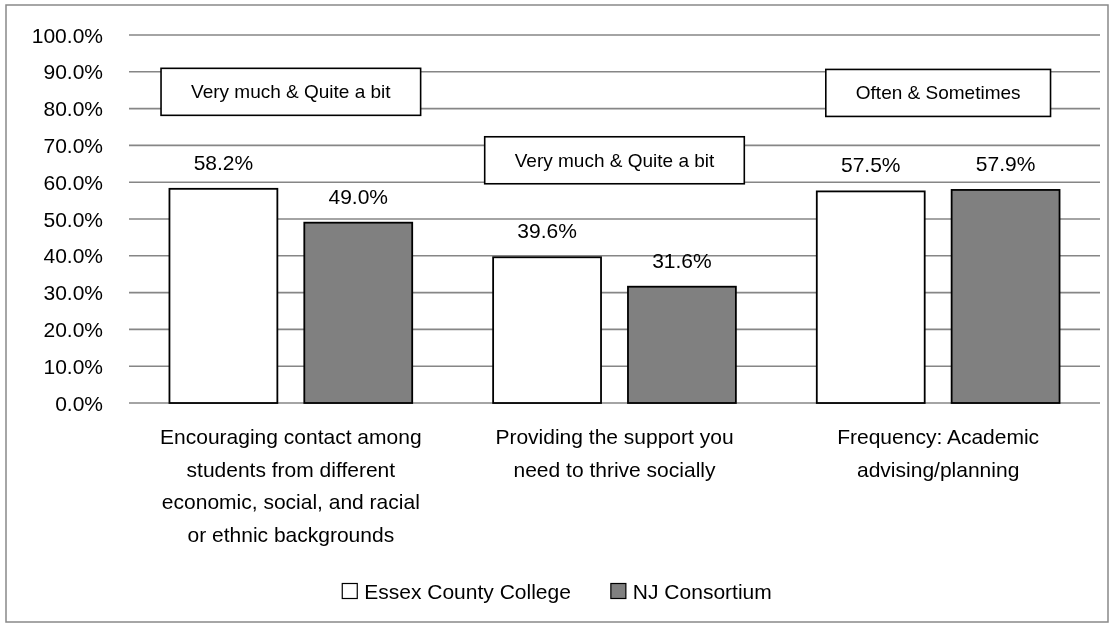 The image size is (1118, 629). Describe the element at coordinates (223, 162) in the screenshot. I see `data-label: 58.2%` at that location.